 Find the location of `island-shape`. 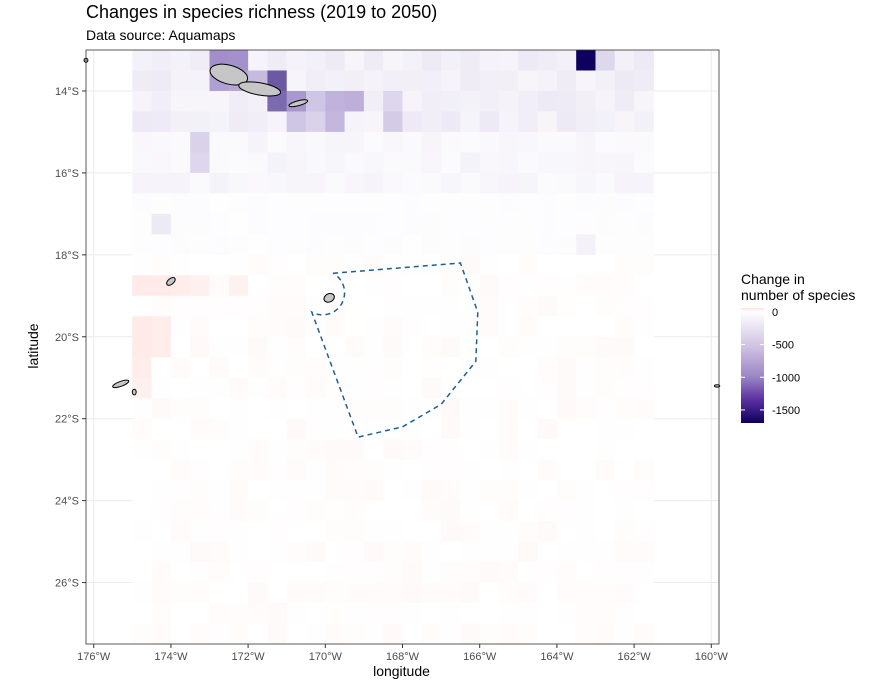

island-shape is located at coordinates (229, 74).